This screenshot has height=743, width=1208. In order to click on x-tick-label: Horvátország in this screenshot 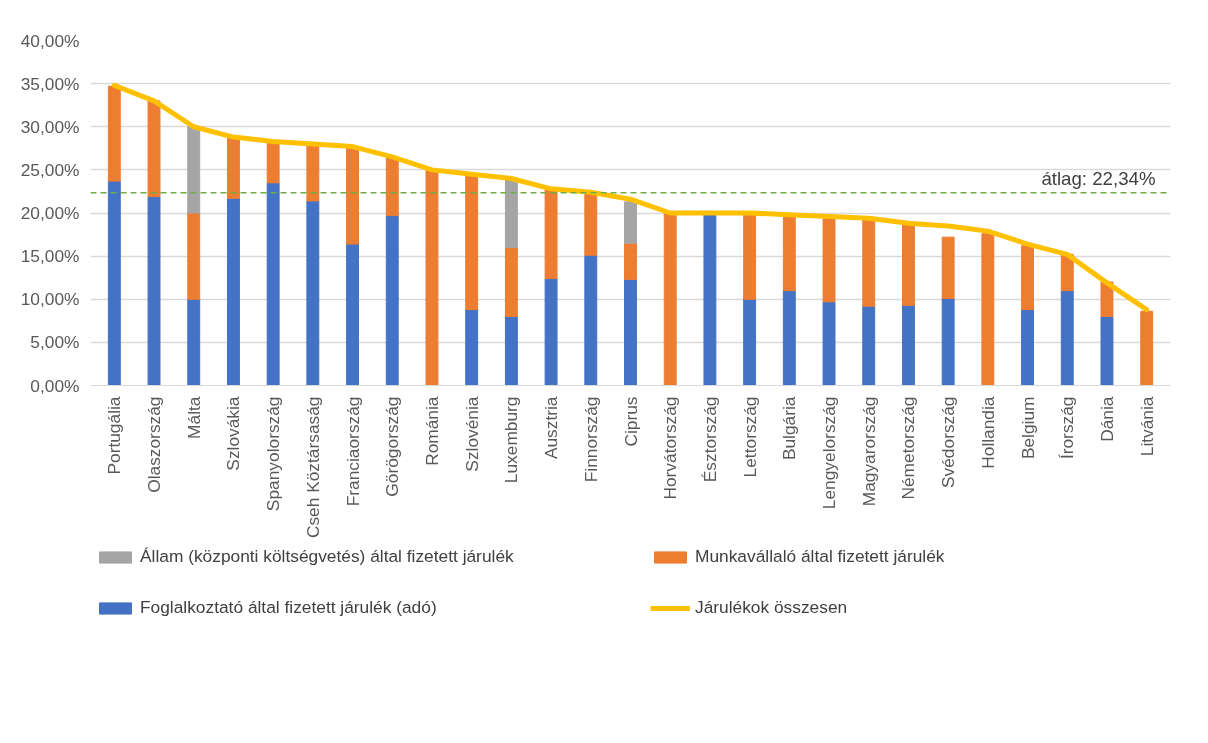, I will do `click(670, 448)`.